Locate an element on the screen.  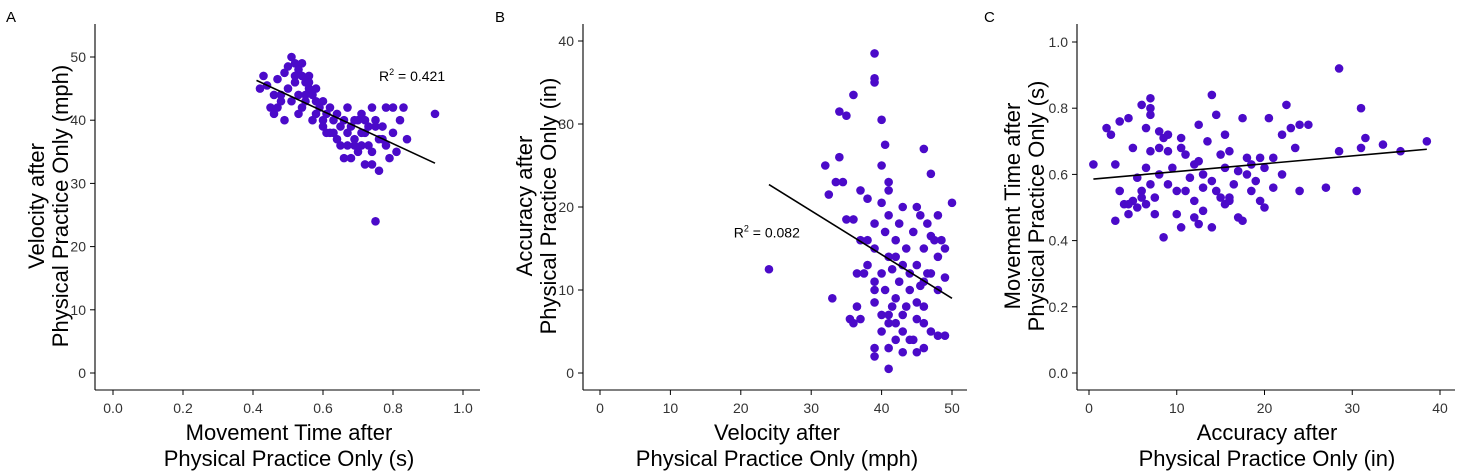
y-tick-label: 0.8 is located at coordinates (1059, 108).